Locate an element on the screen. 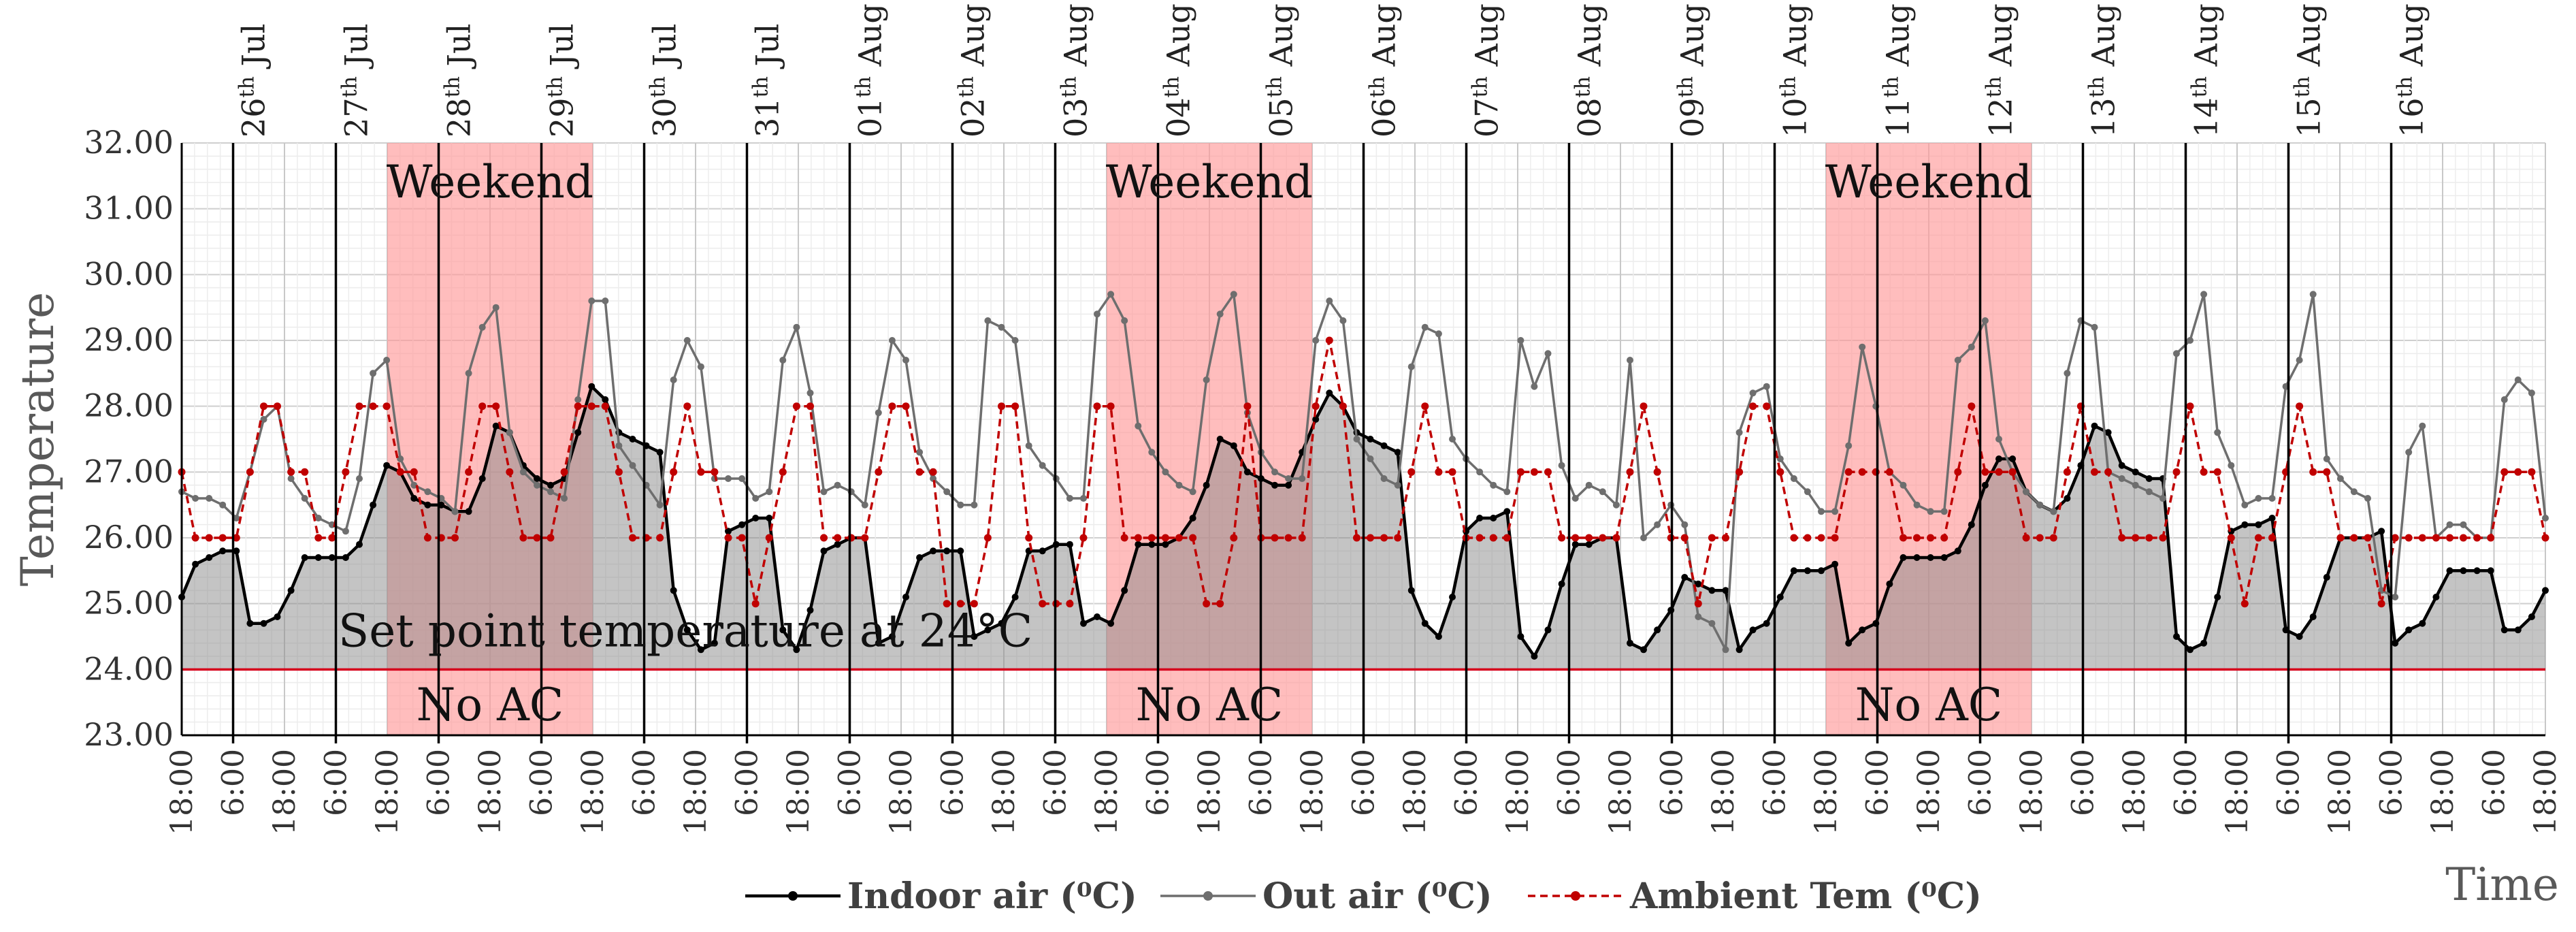 The height and width of the screenshot is (932, 2576). setpoint-label: Set point temperature at 24°C is located at coordinates (685, 631).